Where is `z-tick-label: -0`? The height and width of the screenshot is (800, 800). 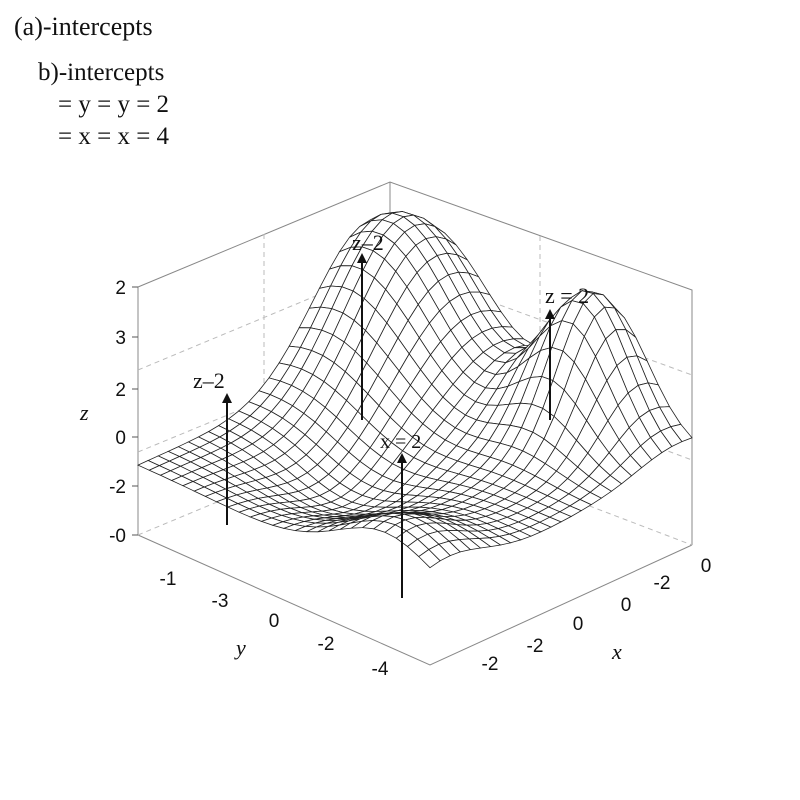 z-tick-label: -0 is located at coordinates (117, 536).